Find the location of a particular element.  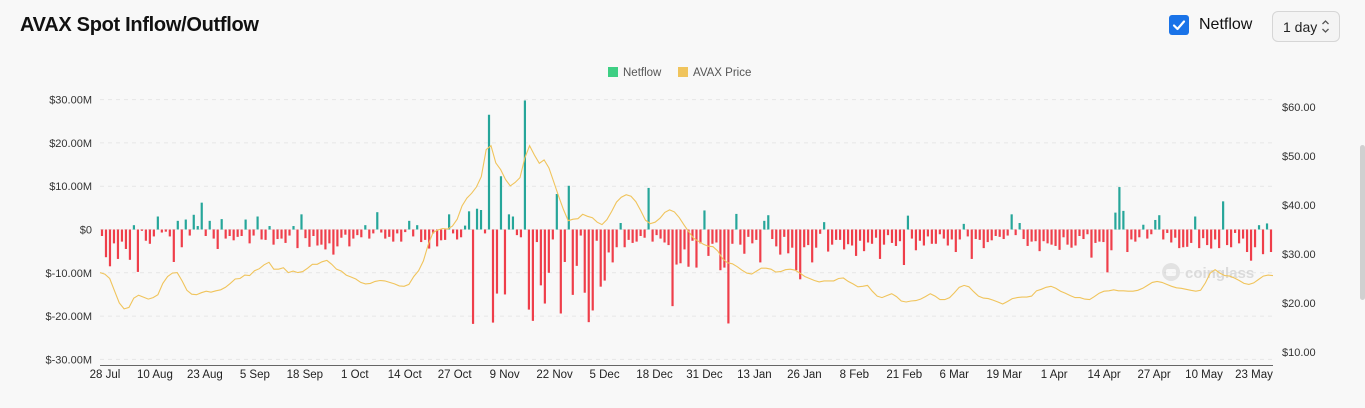

x-tick: 10 May is located at coordinates (1204, 375).